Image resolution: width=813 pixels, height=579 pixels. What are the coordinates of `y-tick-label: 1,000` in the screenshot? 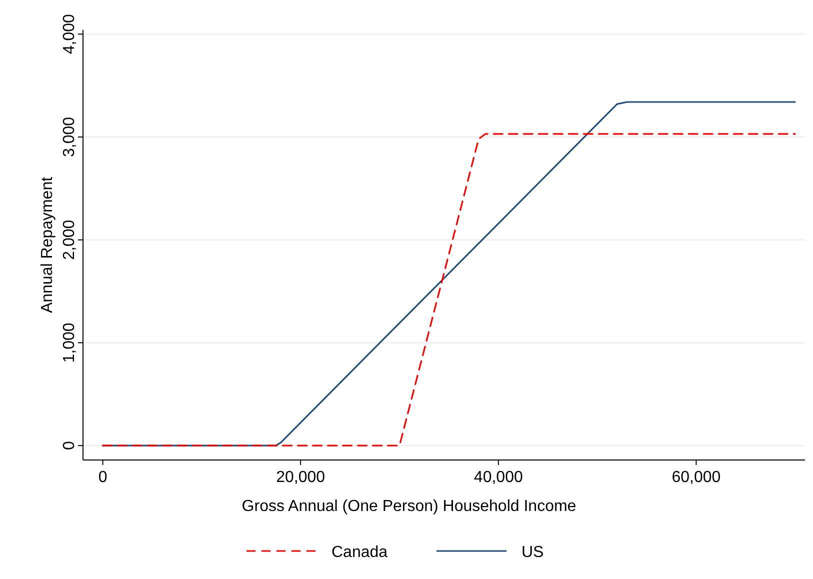 It's located at (69, 342).